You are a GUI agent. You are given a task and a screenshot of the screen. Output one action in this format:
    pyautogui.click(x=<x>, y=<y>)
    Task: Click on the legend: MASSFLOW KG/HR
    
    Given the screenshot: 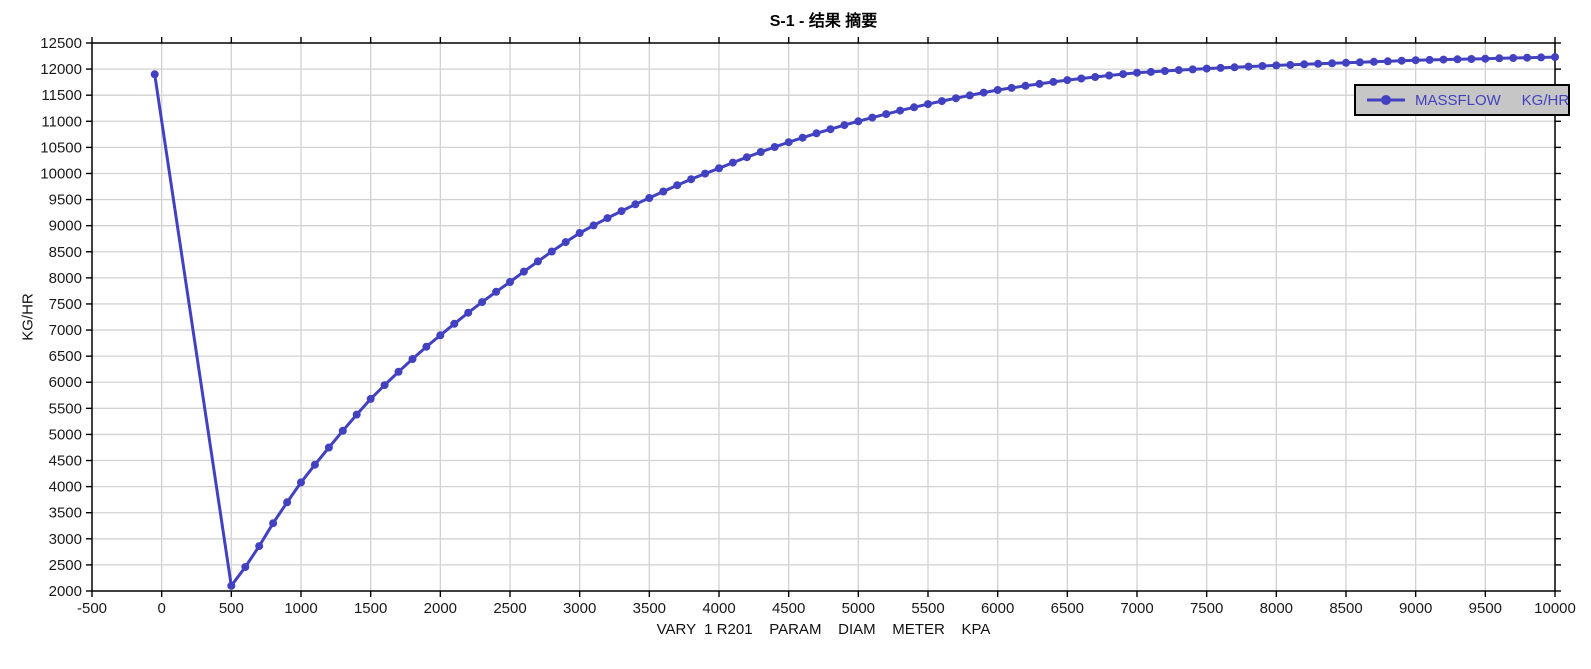 What is the action you would take?
    pyautogui.click(x=1462, y=100)
    